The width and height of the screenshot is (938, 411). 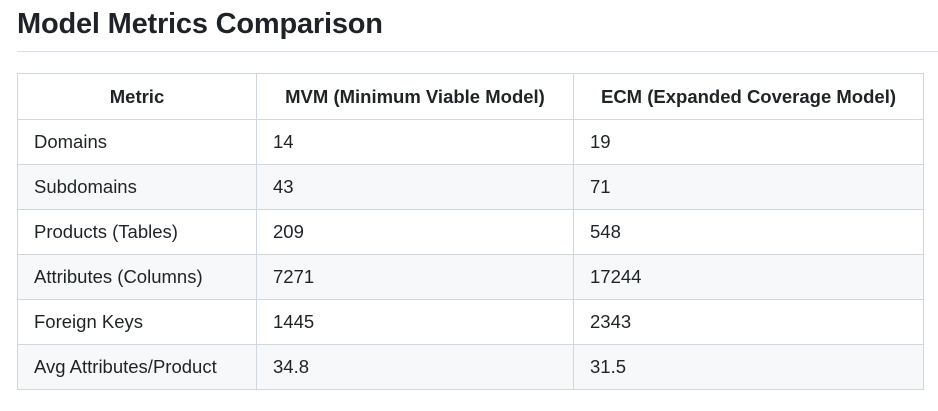 What do you see at coordinates (477, 51) in the screenshot?
I see `title-divider` at bounding box center [477, 51].